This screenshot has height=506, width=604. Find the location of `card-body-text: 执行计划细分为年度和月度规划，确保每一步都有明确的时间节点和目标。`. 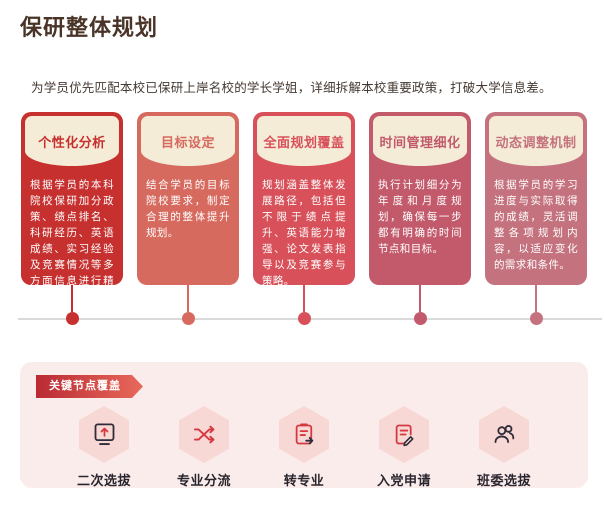

card-body-text: 执行计划细分为年度和月度规划，确保每一步都有明确的时间节点和目标。 is located at coordinates (420, 217).